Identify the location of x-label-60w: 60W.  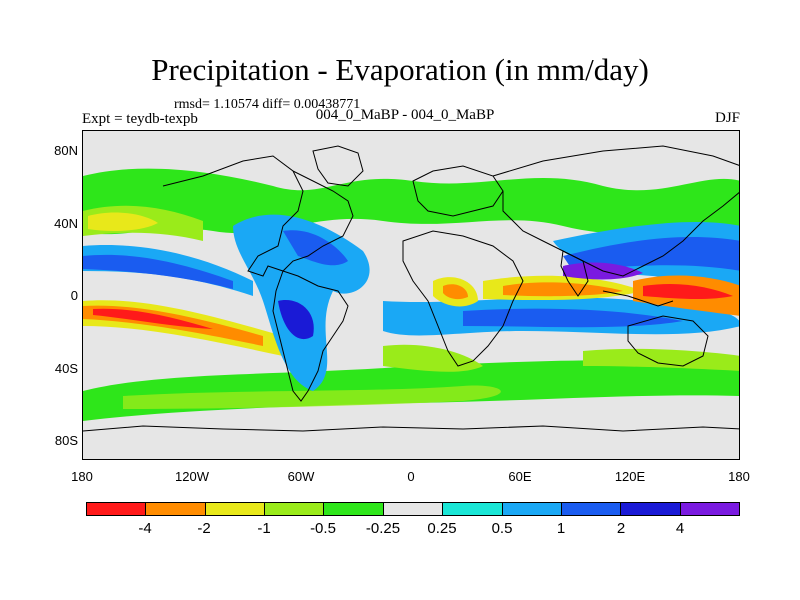
(301, 476).